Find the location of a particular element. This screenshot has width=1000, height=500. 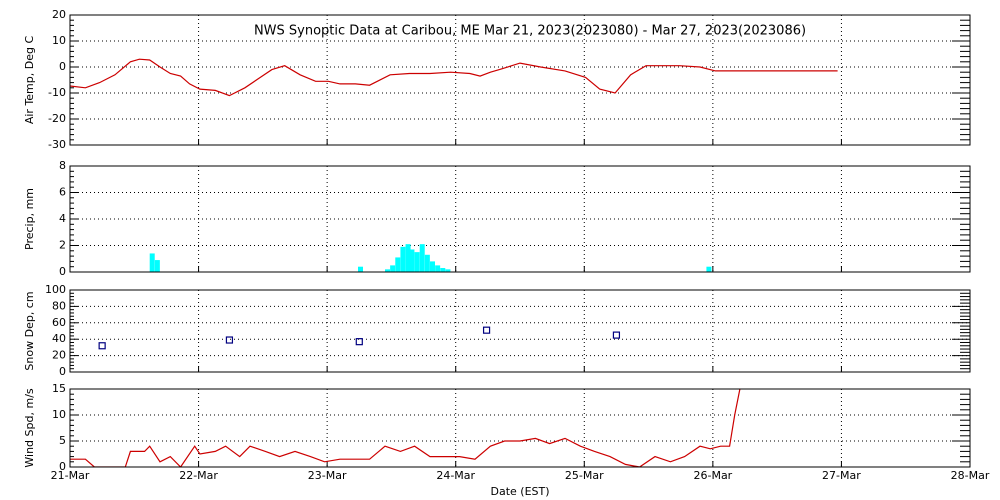

y-tick-label: 15 is located at coordinates (59, 388).